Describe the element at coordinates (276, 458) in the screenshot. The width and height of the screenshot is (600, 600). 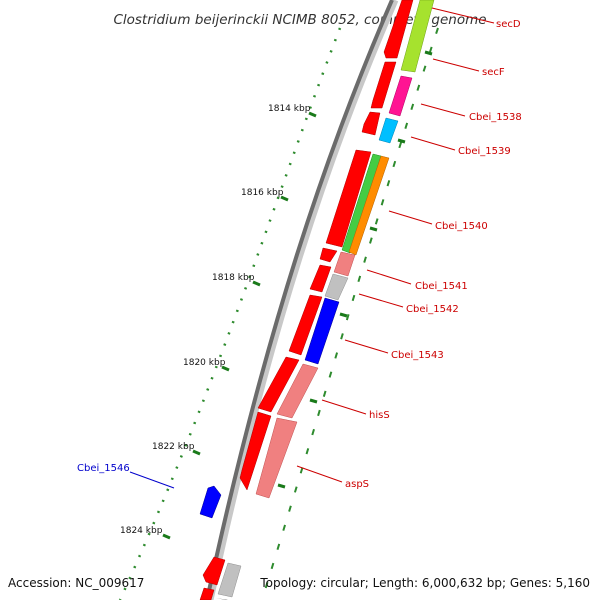
I see `feature-block-asps` at that location.